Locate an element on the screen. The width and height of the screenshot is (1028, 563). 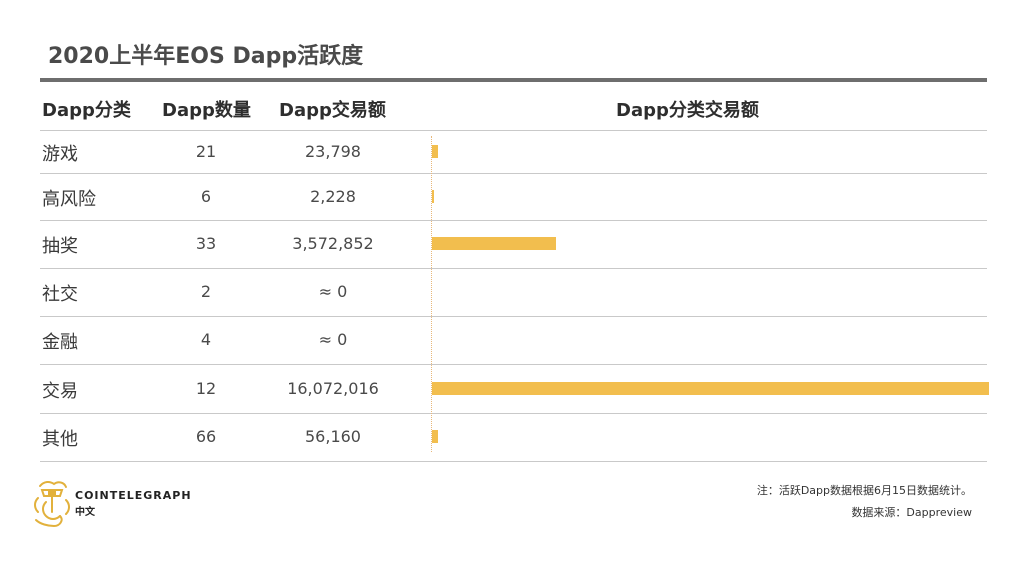
volume-cell: 56,160 is located at coordinates (333, 436).